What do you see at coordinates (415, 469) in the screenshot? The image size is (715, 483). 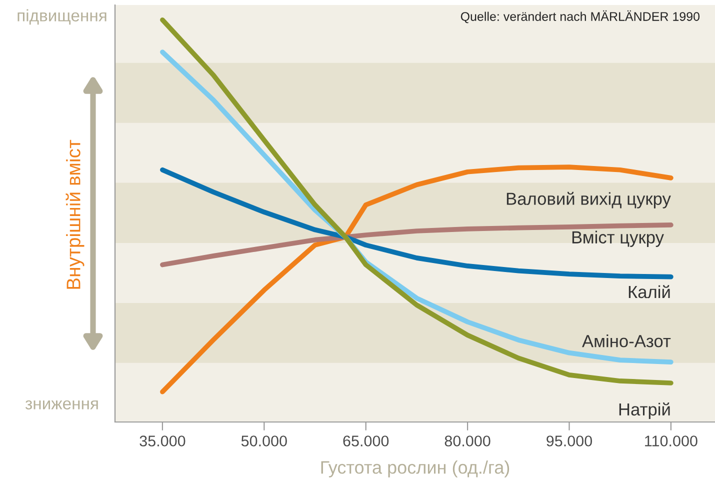 I see `x-axis-title: Густота рослин (од./га)` at bounding box center [415, 469].